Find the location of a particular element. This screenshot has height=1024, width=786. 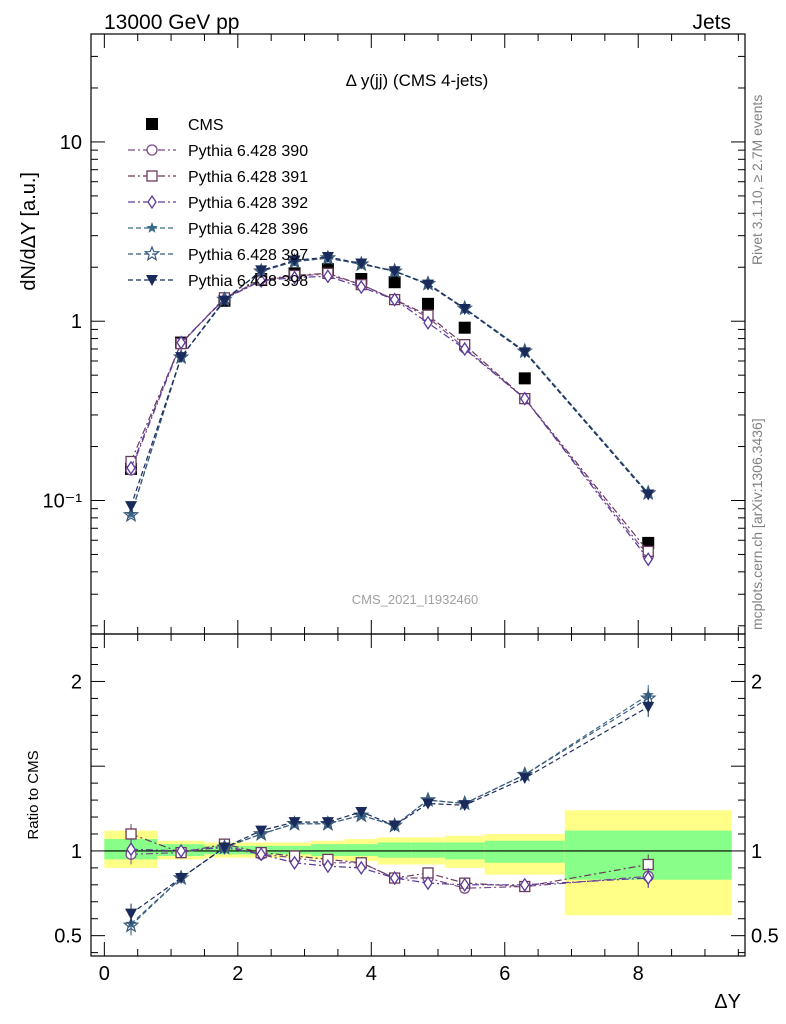

y-tick-label: 10 is located at coordinates (71, 143).